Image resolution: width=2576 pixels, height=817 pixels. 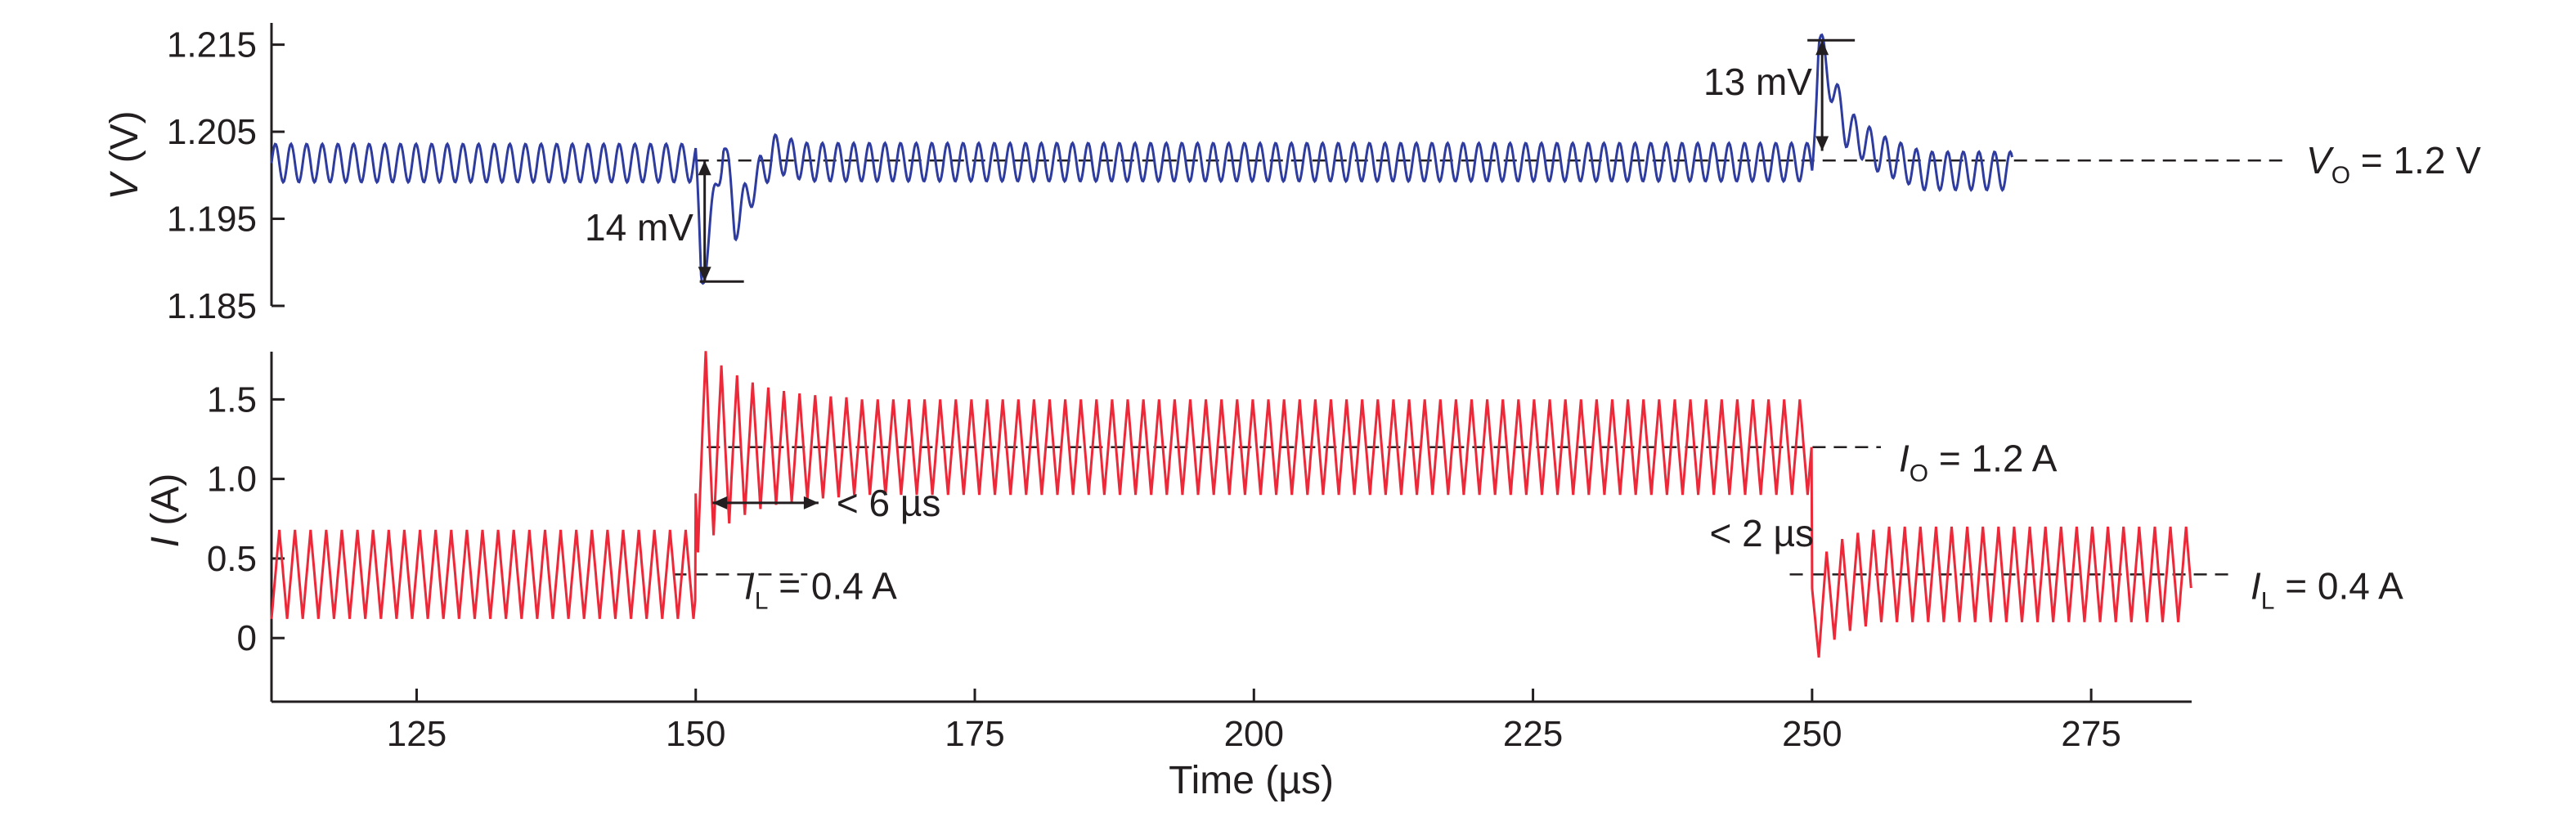 I want to click on time-x-tick-label: 175, so click(x=975, y=734).